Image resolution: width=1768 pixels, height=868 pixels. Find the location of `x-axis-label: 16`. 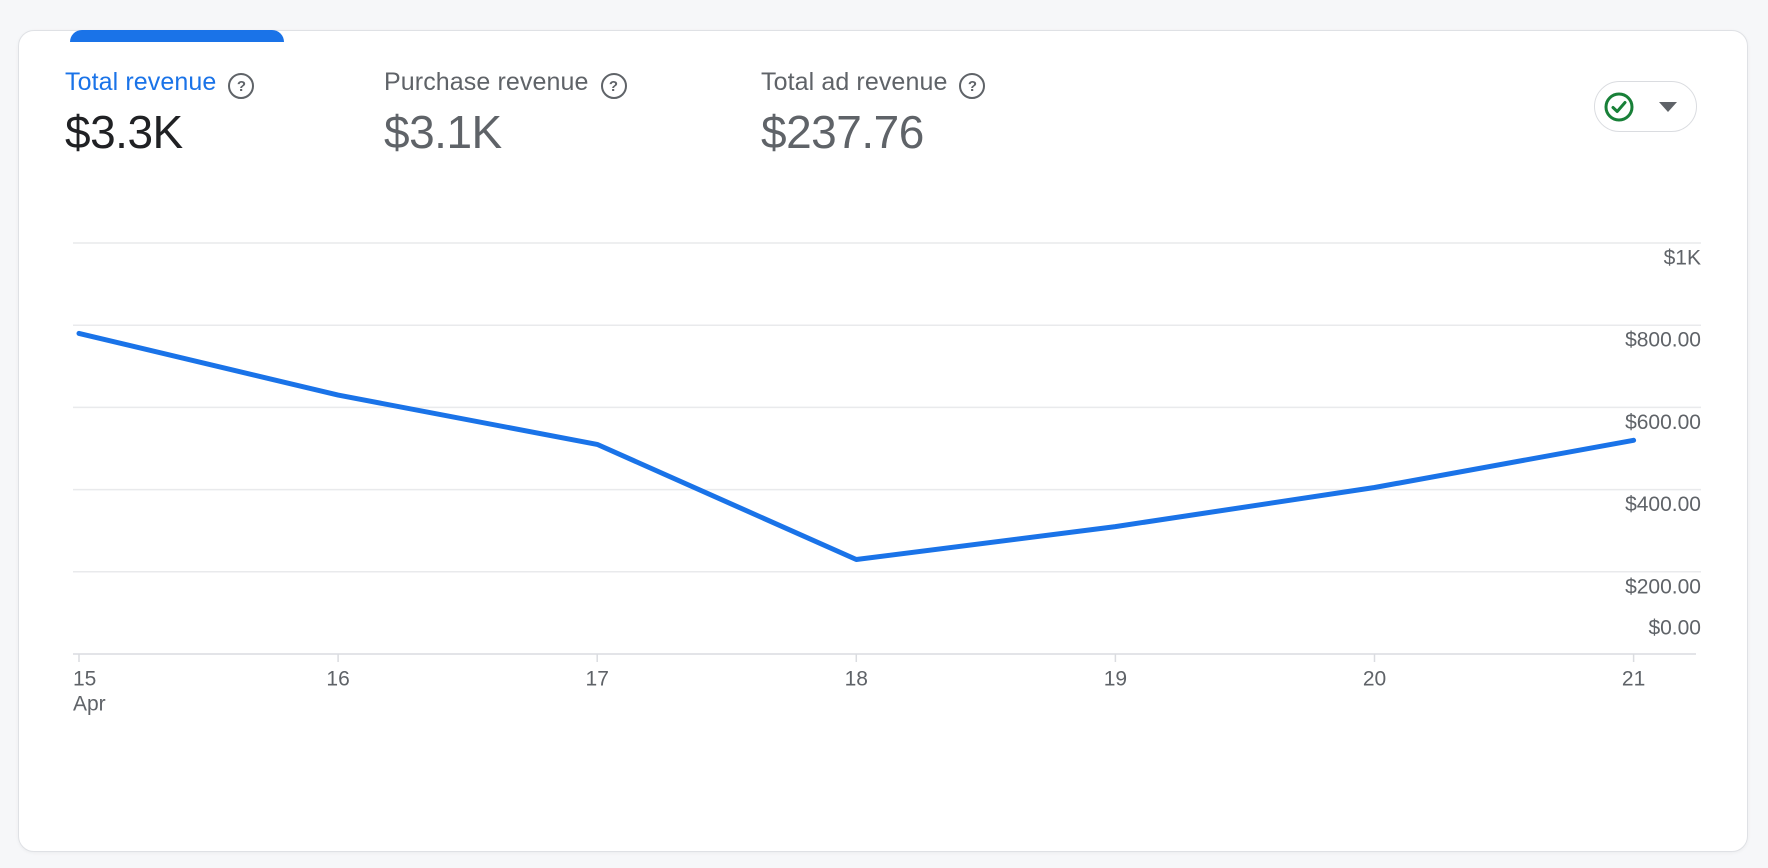

x-axis-label: 16 is located at coordinates (337, 679).